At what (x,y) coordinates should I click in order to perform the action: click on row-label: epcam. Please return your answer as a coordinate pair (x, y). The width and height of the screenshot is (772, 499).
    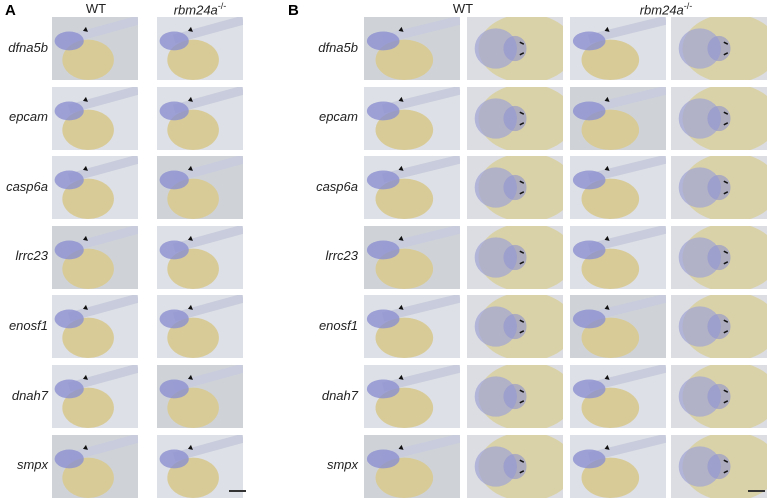
    Looking at the image, I should click on (318, 116).